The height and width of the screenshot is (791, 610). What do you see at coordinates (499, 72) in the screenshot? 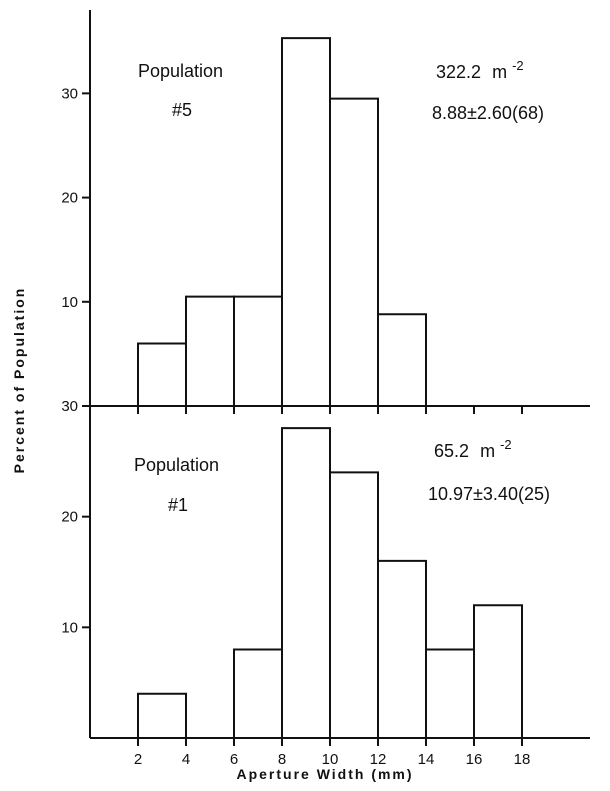
I see `top-density-unit: m` at bounding box center [499, 72].